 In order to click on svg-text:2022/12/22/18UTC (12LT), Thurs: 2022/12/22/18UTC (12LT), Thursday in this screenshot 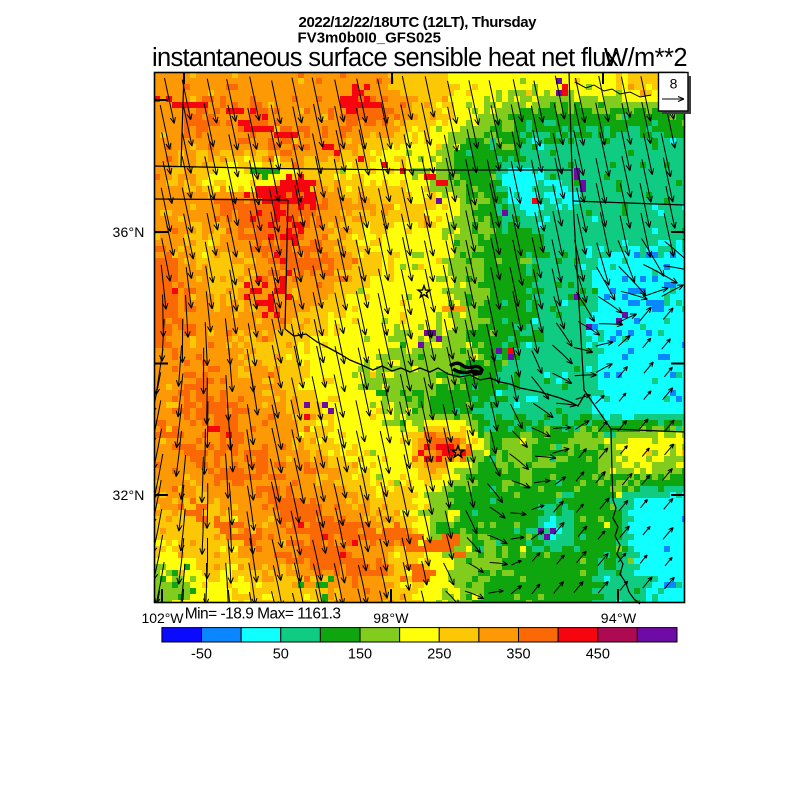, I will do `click(418, 22)`.